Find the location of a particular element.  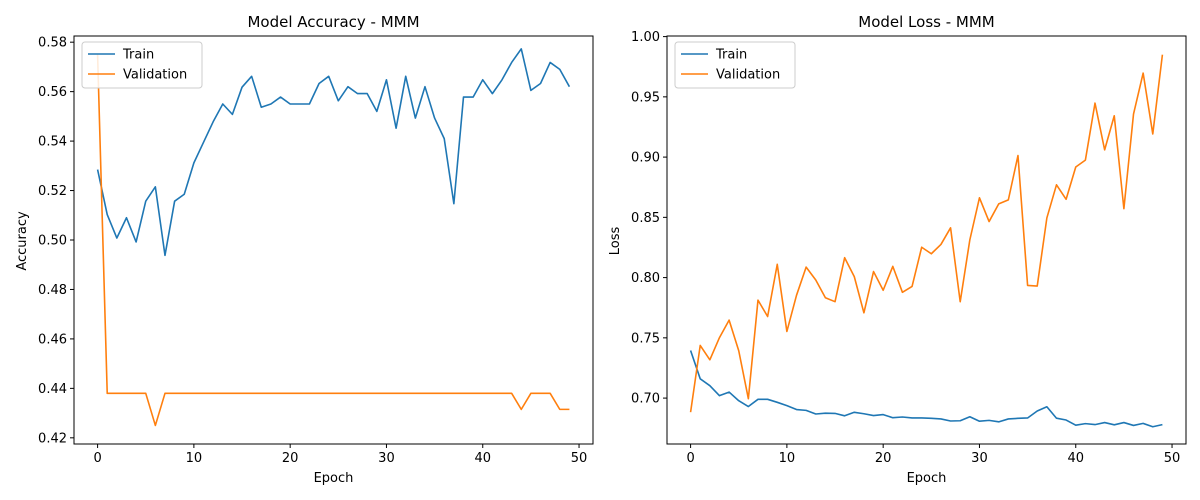

accuracy-x-tick-label: 20 is located at coordinates (290, 458).